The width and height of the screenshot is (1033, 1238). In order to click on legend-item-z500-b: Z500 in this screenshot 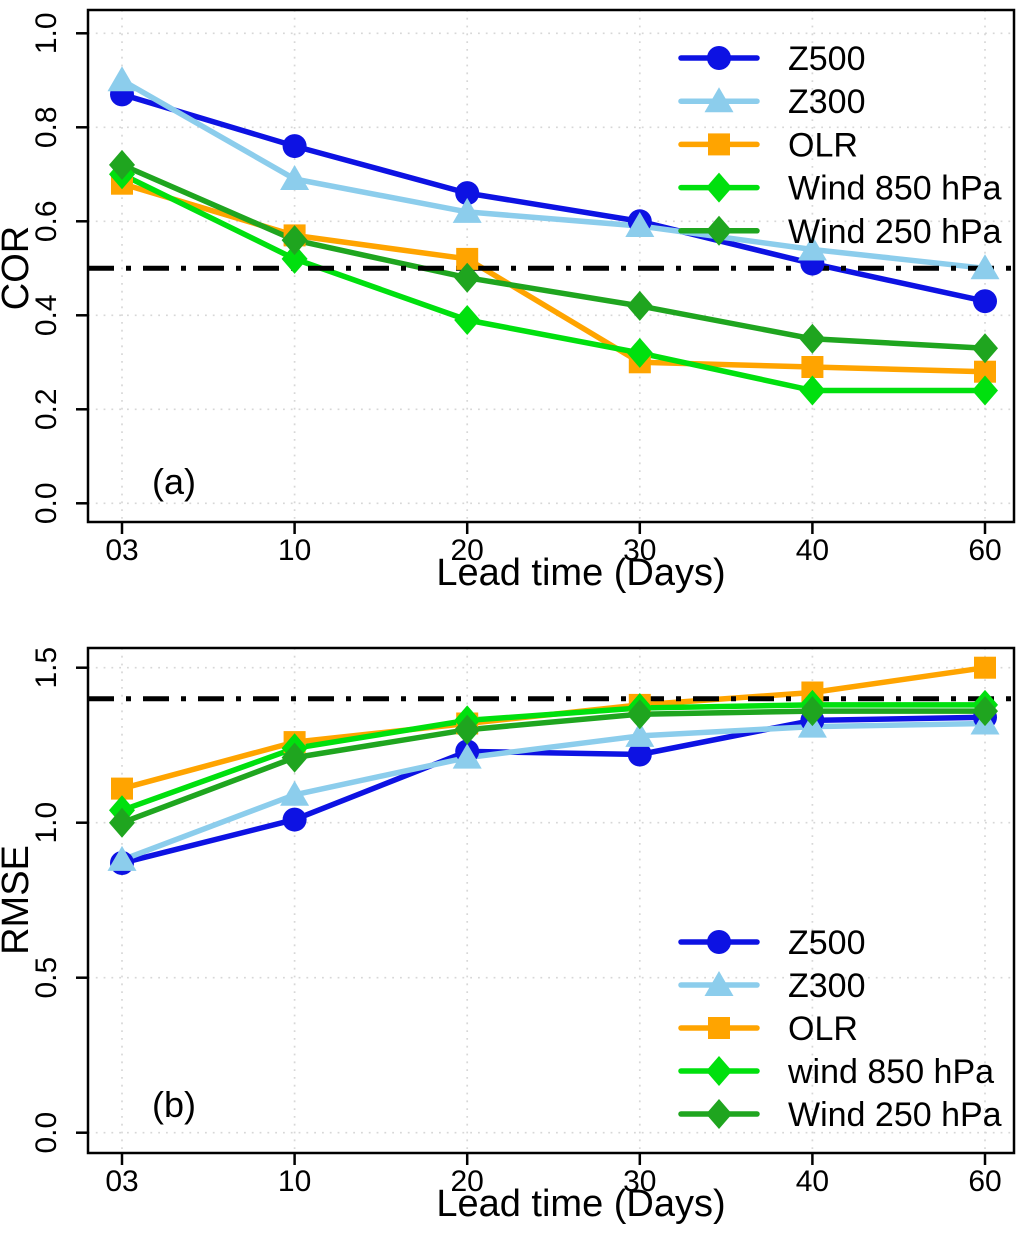, I will do `click(772, 943)`.